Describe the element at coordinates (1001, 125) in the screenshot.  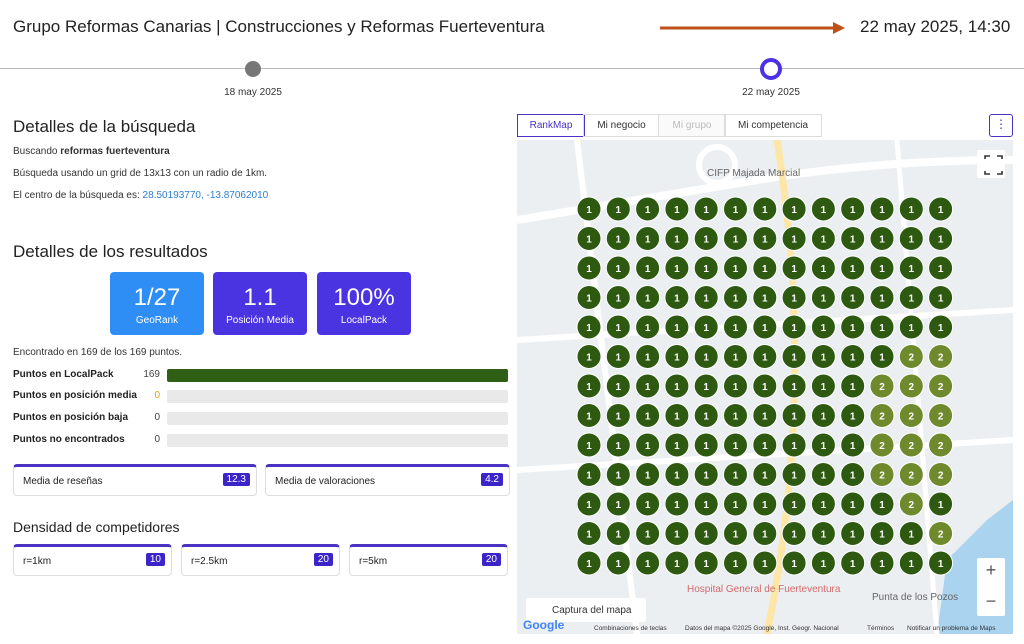
I see `menu-button: ⋮` at that location.